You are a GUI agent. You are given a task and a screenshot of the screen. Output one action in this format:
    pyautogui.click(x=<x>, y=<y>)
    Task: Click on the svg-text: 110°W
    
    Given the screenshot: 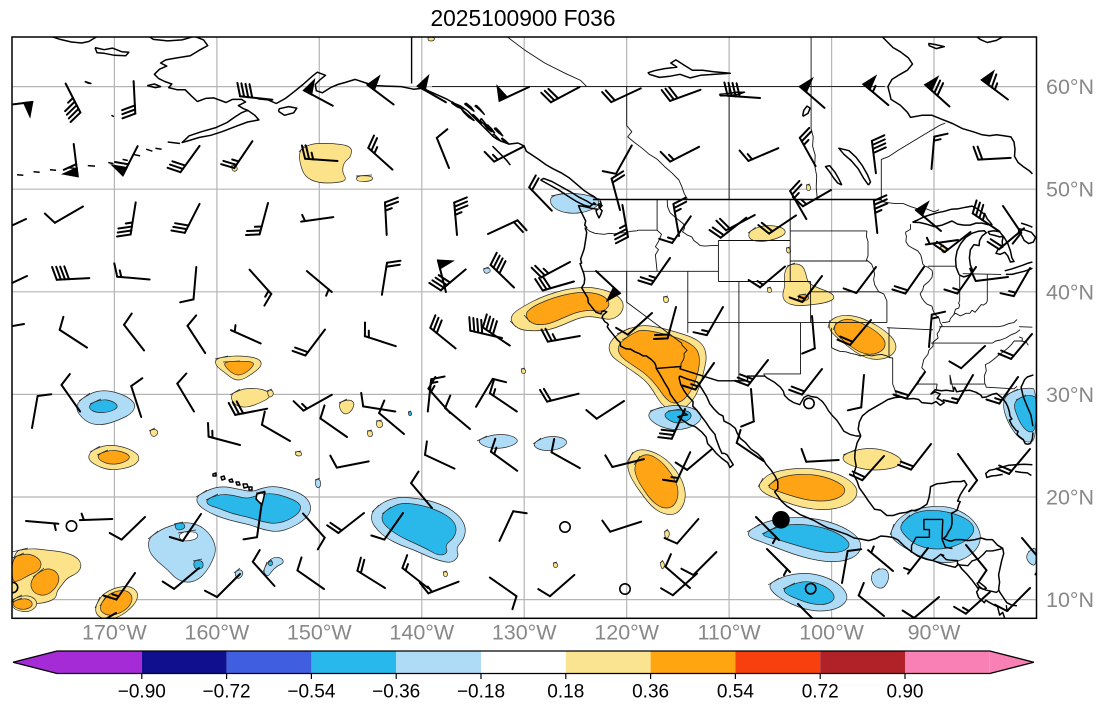 What is the action you would take?
    pyautogui.click(x=730, y=633)
    